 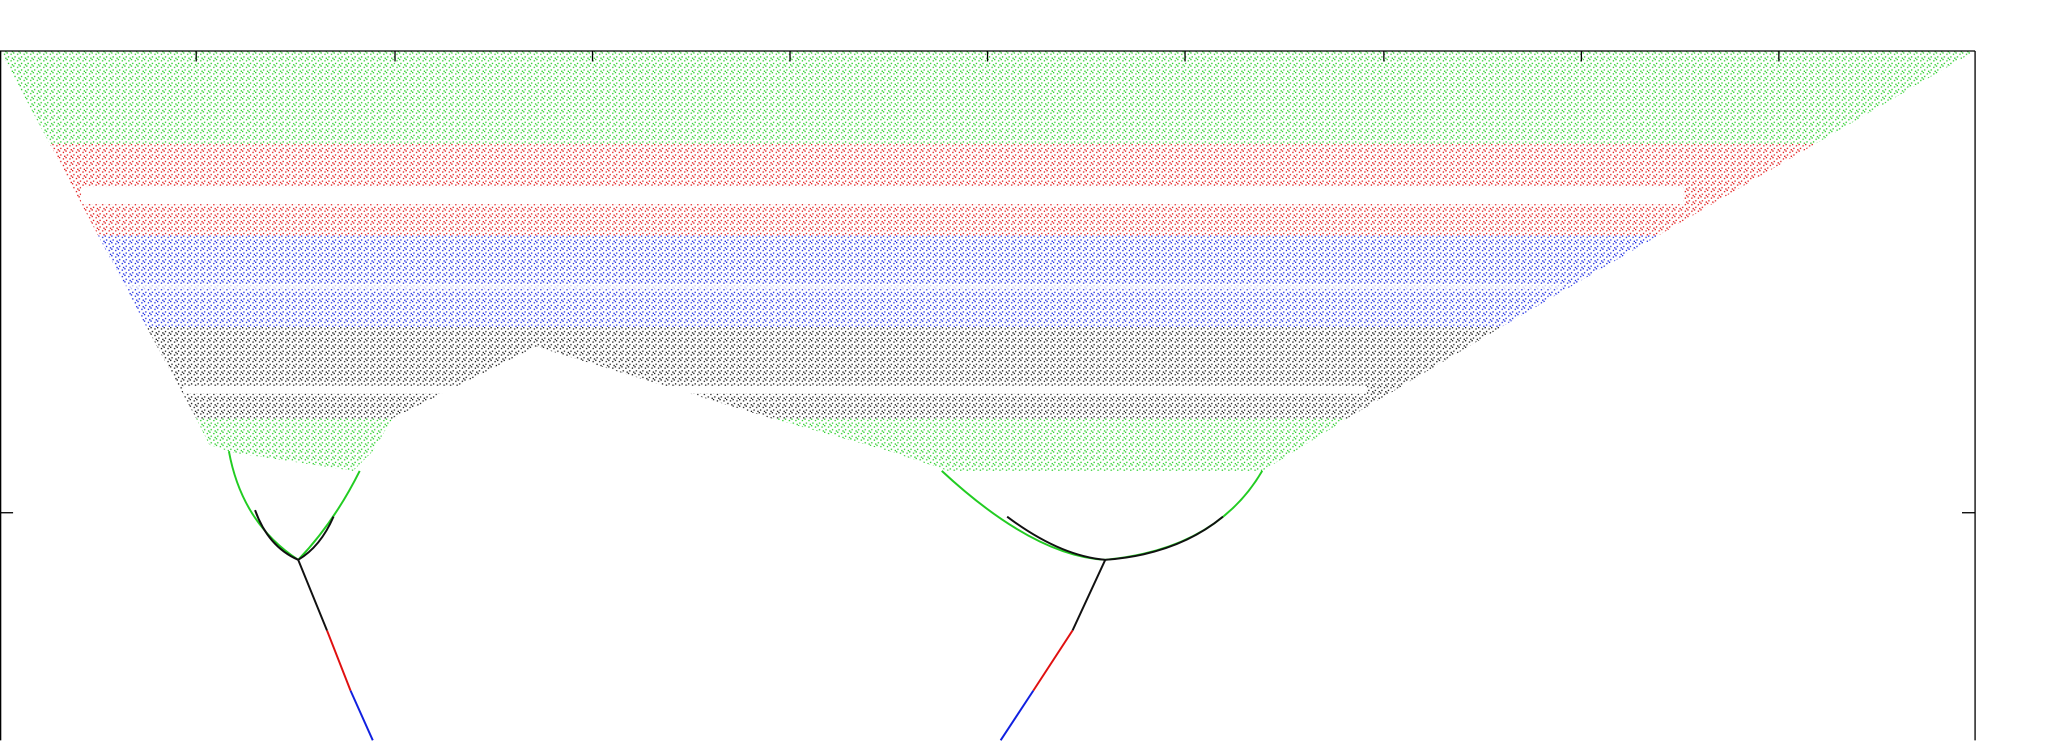 I want to click on axis-label: 4.0, so click(x=2049, y=75).